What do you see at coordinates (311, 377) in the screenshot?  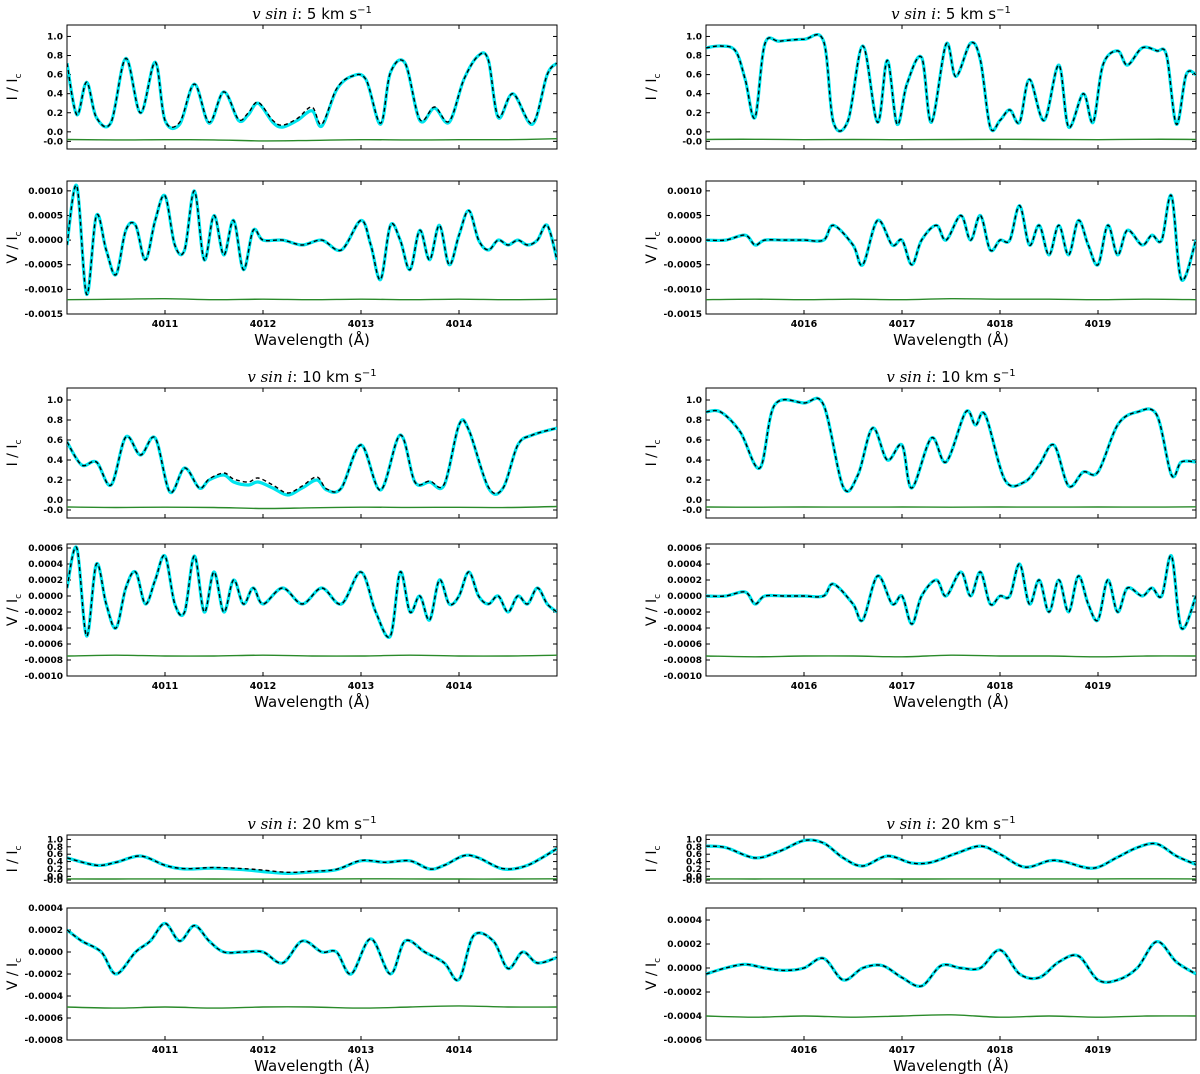 I see `panel-title: v sin i: 10 km s−1` at bounding box center [311, 377].